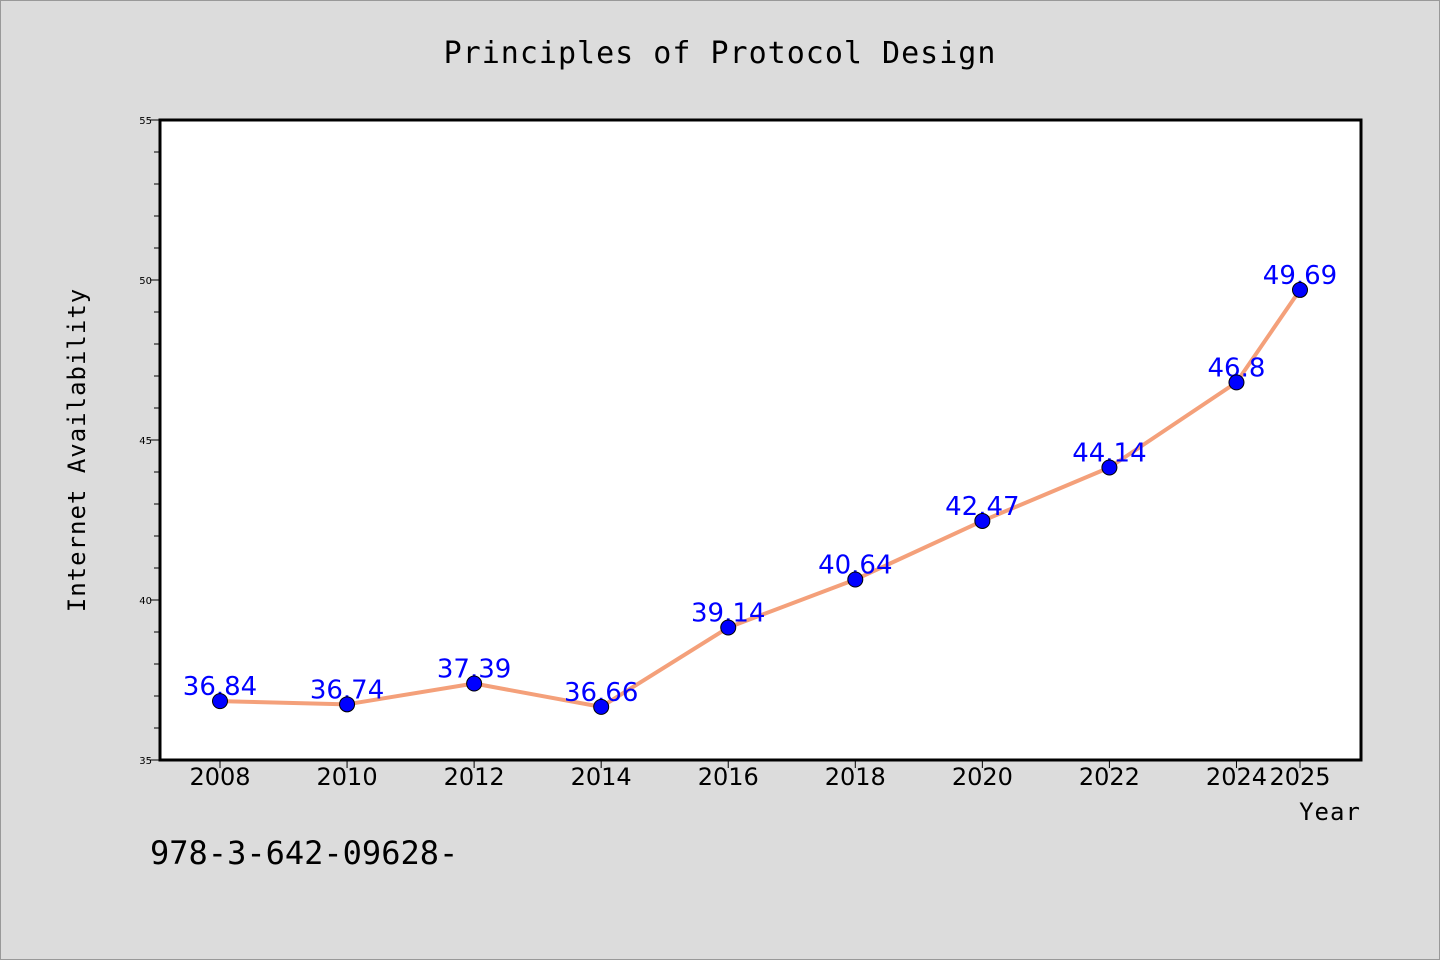  Describe the element at coordinates (855, 777) in the screenshot. I see `x-tick-label: 2018` at that location.